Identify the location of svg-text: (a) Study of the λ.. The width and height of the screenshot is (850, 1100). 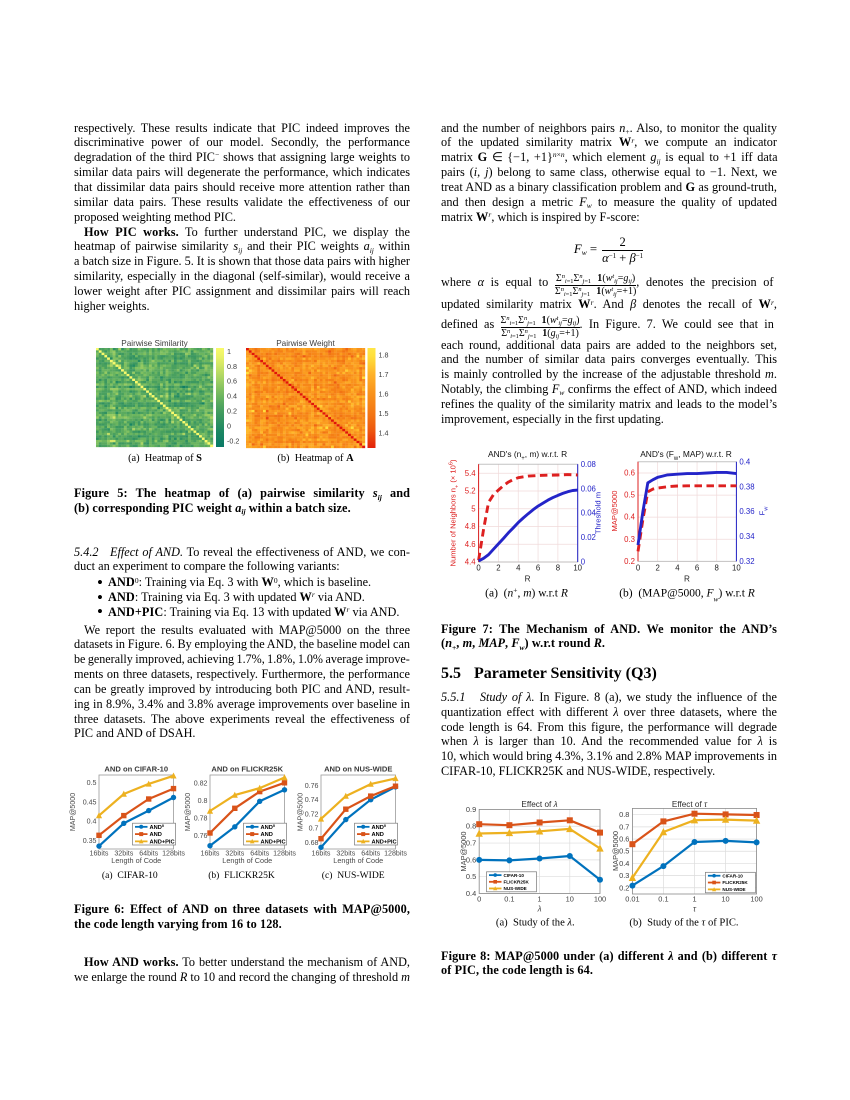
(535, 923).